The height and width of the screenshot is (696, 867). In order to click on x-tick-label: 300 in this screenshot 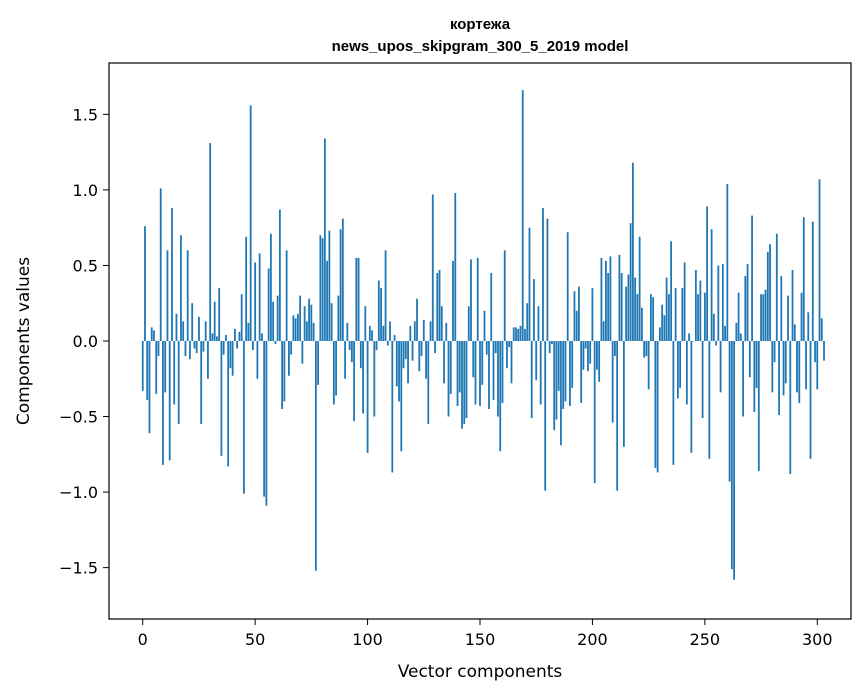, I will do `click(817, 639)`.